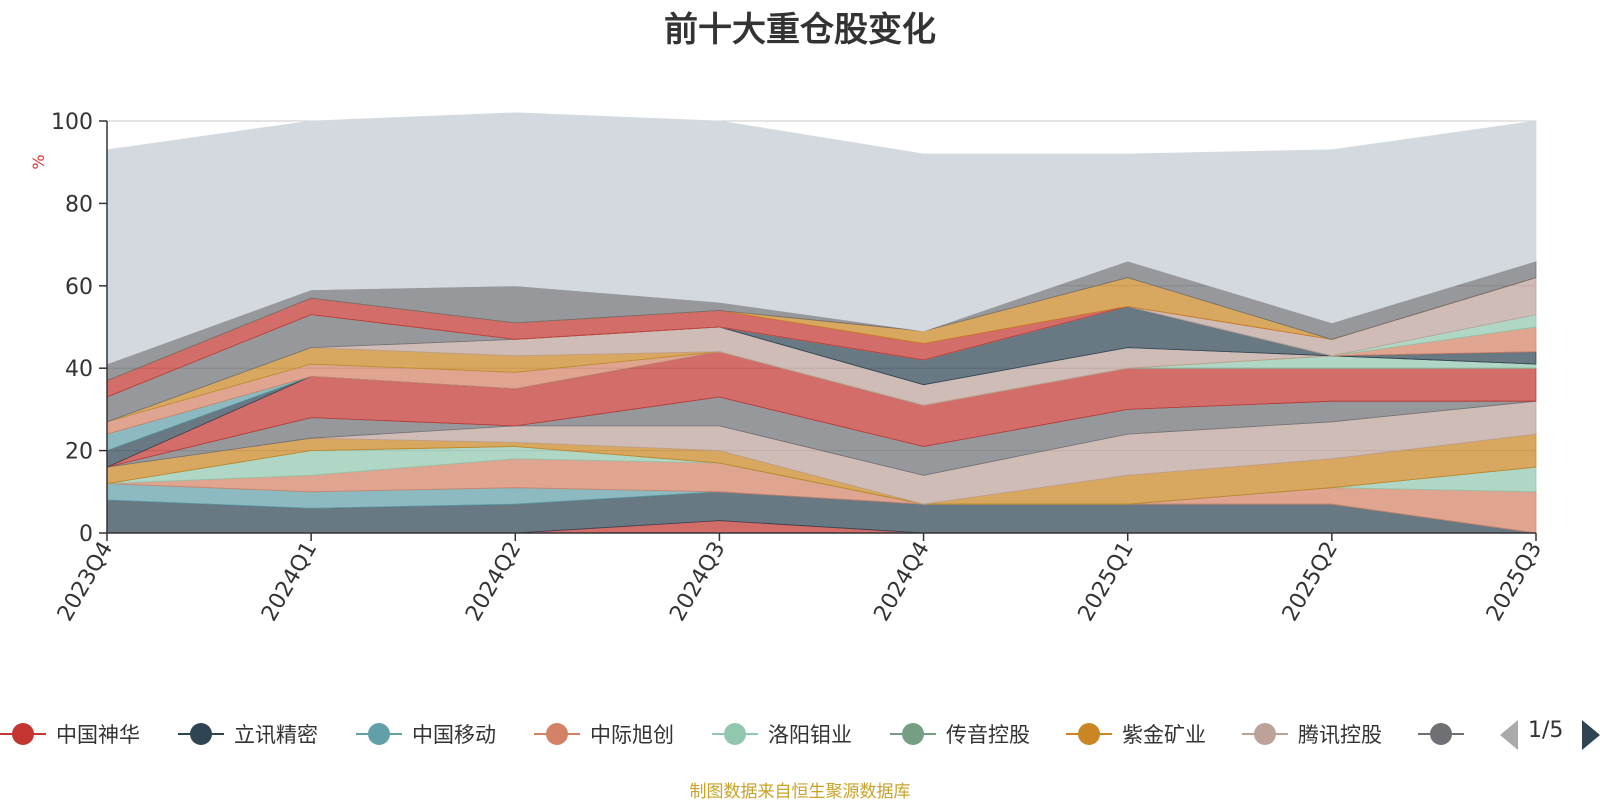 The width and height of the screenshot is (1600, 802). I want to click on x-tick-label: 2023Q4, so click(85, 582).